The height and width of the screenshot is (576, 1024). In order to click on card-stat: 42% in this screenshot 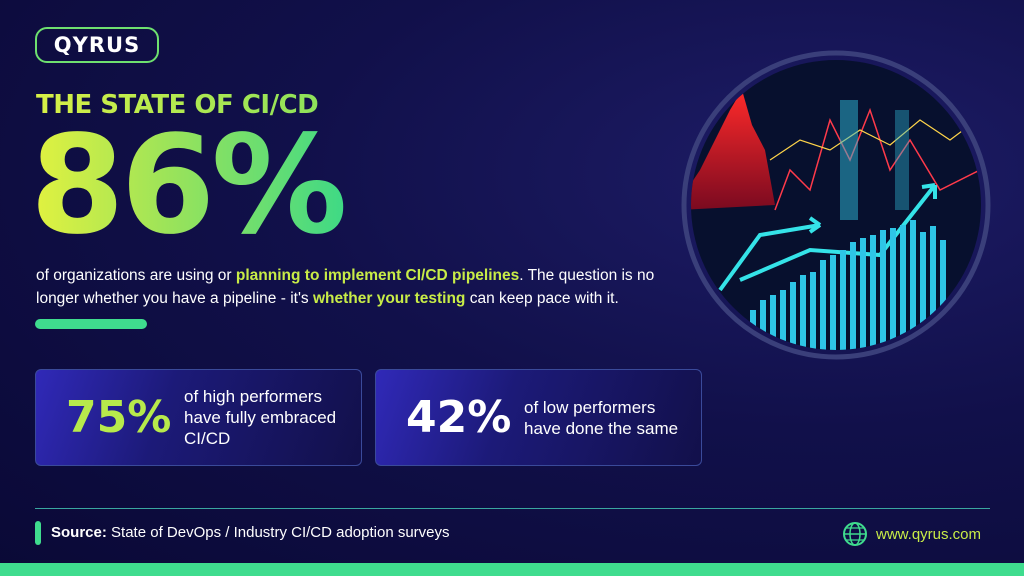, I will do `click(459, 417)`.